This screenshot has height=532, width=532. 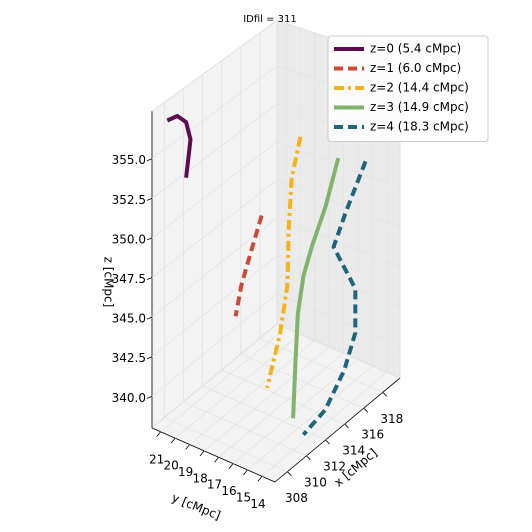 I want to click on y-tick-label: 20, so click(x=171, y=466).